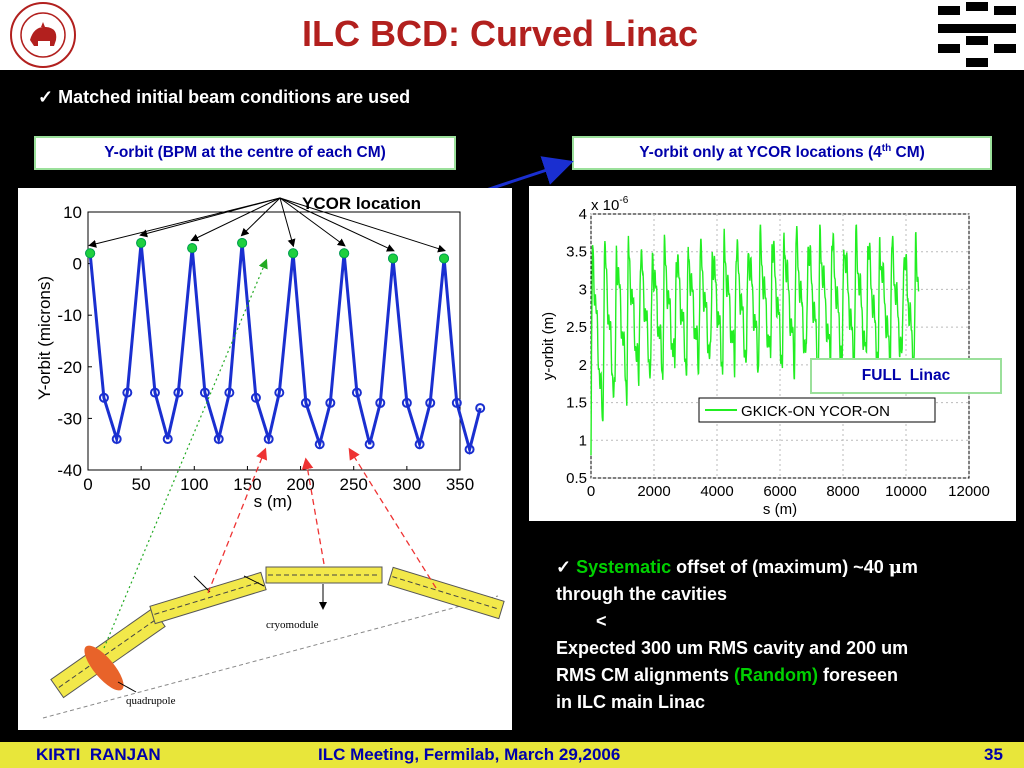 This screenshot has height=768, width=1024. I want to click on left-xtick: 200, so click(300, 484).